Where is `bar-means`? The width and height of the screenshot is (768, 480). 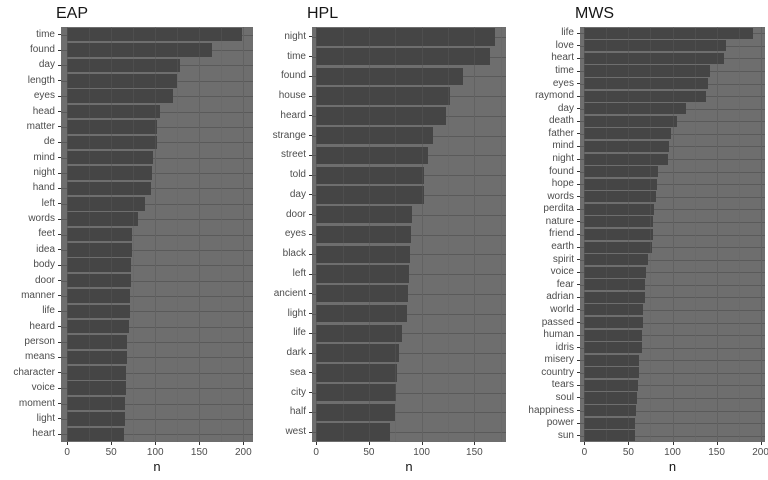 bar-means is located at coordinates (97, 357).